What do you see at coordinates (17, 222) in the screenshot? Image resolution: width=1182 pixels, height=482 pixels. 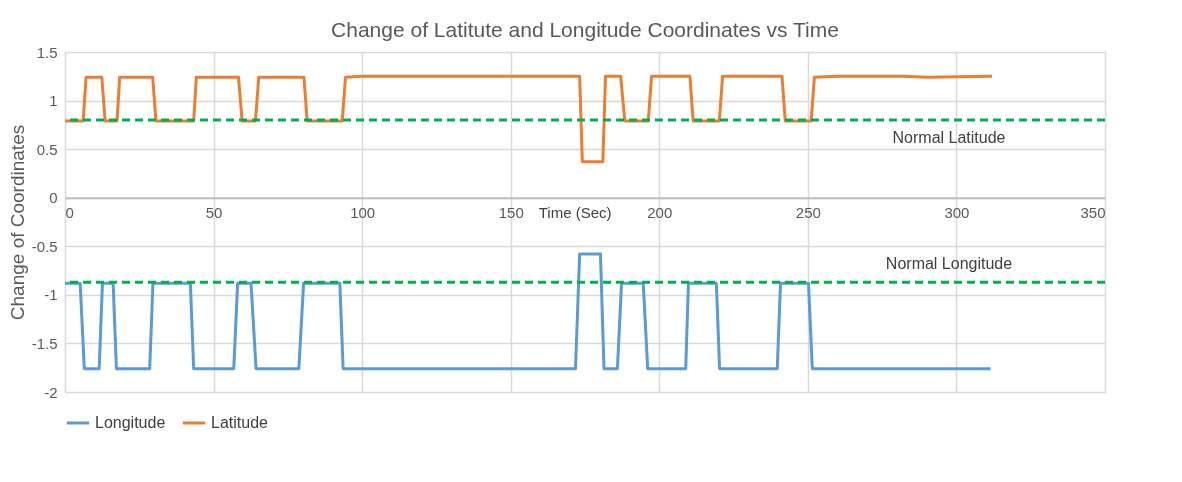 I see `y-axis-title: Change of Coordinates` at bounding box center [17, 222].